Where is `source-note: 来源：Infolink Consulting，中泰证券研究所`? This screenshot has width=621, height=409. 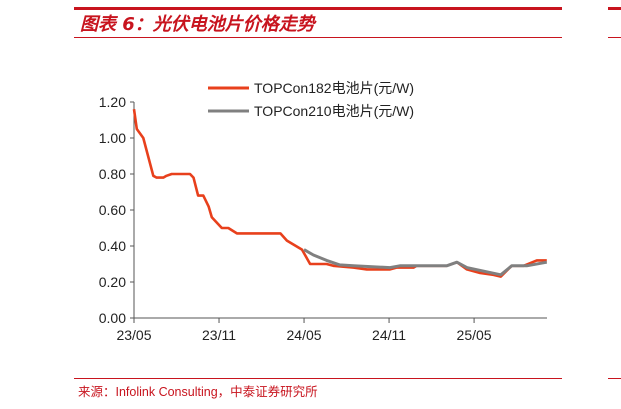
source-note: 来源：Infolink Consulting，中泰证券研究所 is located at coordinates (198, 392).